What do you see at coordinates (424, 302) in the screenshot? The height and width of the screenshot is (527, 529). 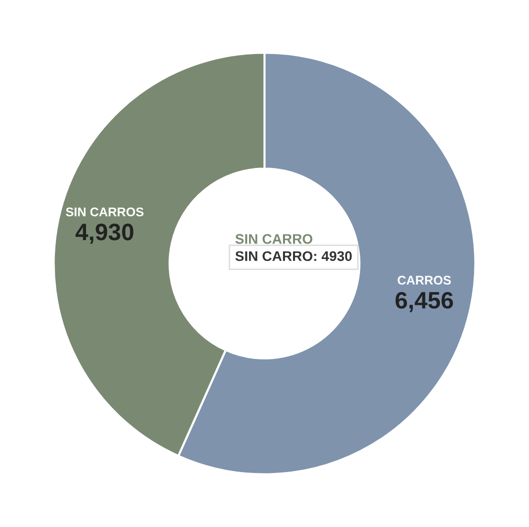 I see `data-label: 6,456` at bounding box center [424, 302].